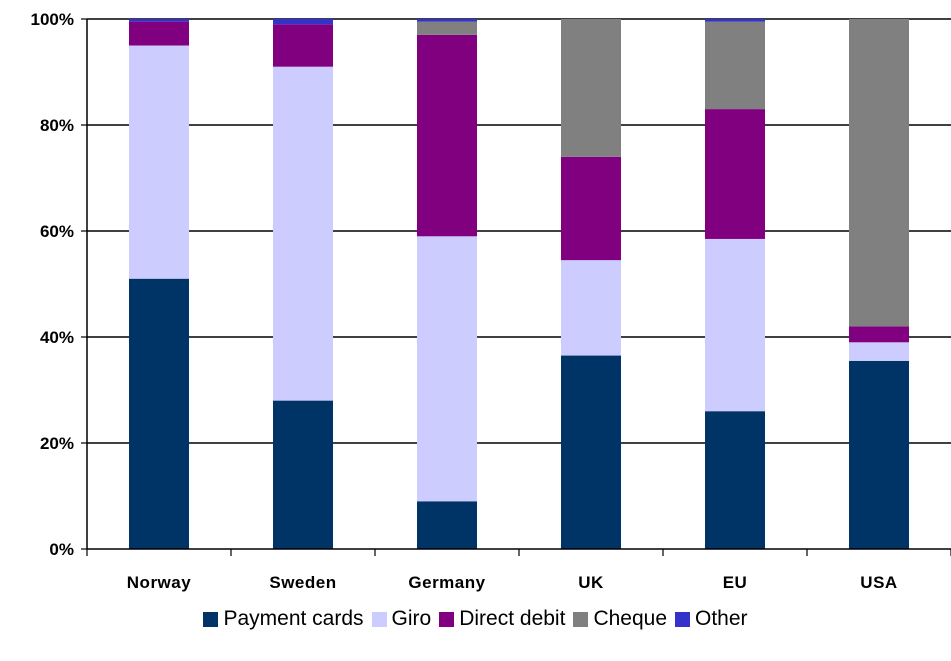 The width and height of the screenshot is (951, 661). I want to click on legend-label: Other, so click(721, 618).